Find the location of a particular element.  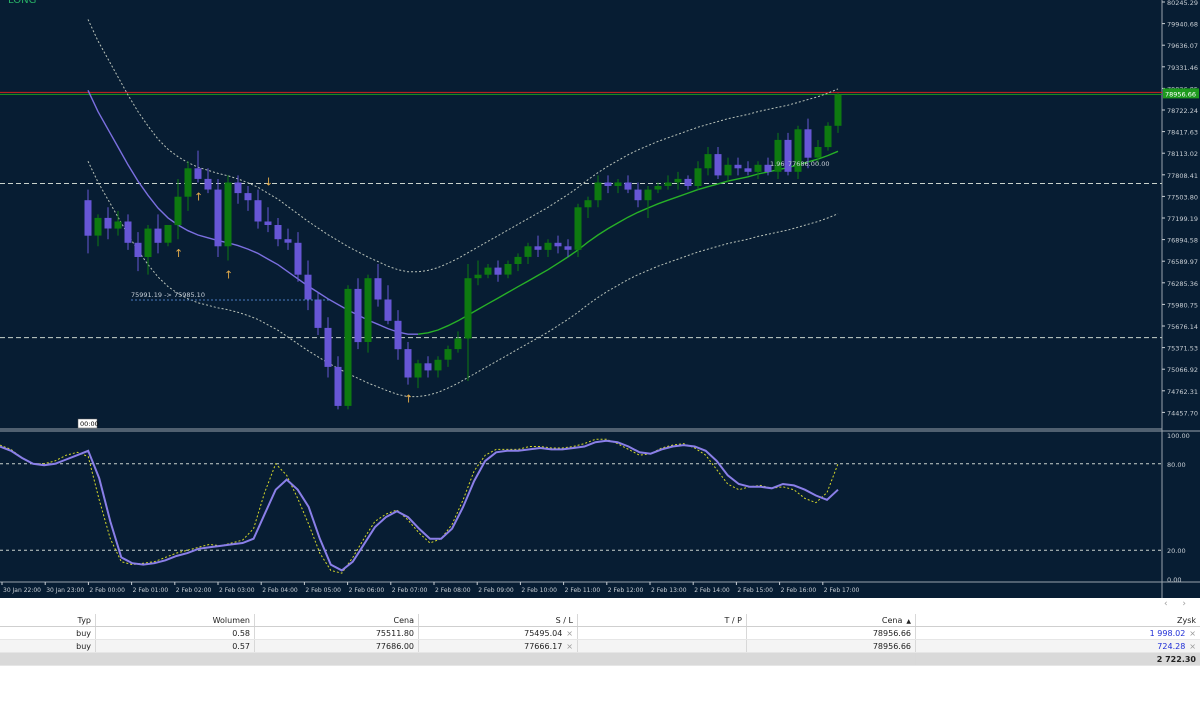

col-header-take-profit: T / P is located at coordinates (662, 620).